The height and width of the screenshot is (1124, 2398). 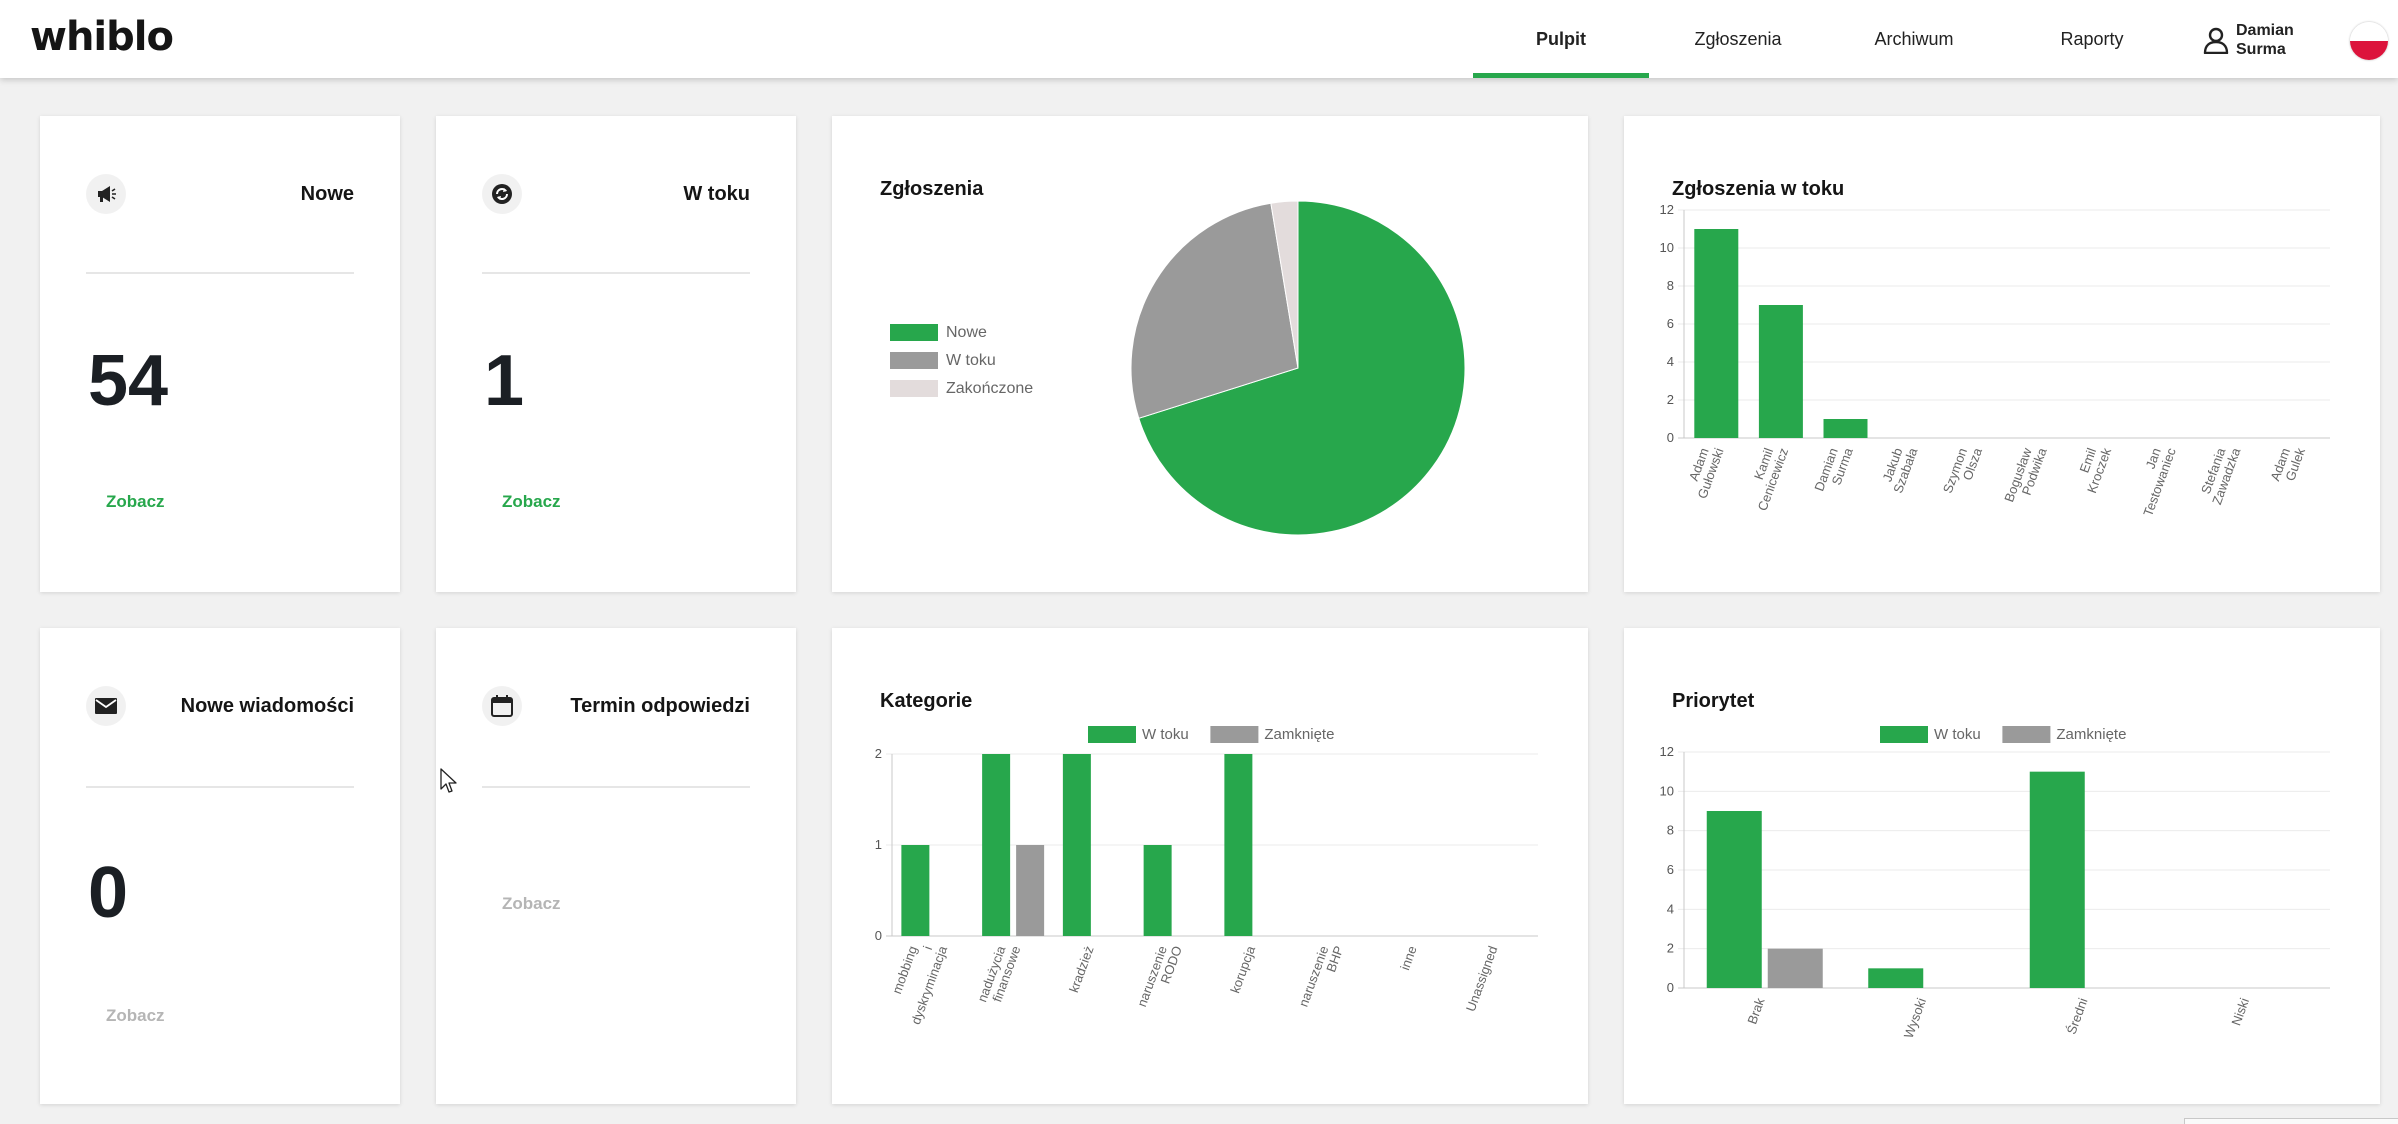 What do you see at coordinates (327, 194) in the screenshot?
I see `stat-title: Nowe` at bounding box center [327, 194].